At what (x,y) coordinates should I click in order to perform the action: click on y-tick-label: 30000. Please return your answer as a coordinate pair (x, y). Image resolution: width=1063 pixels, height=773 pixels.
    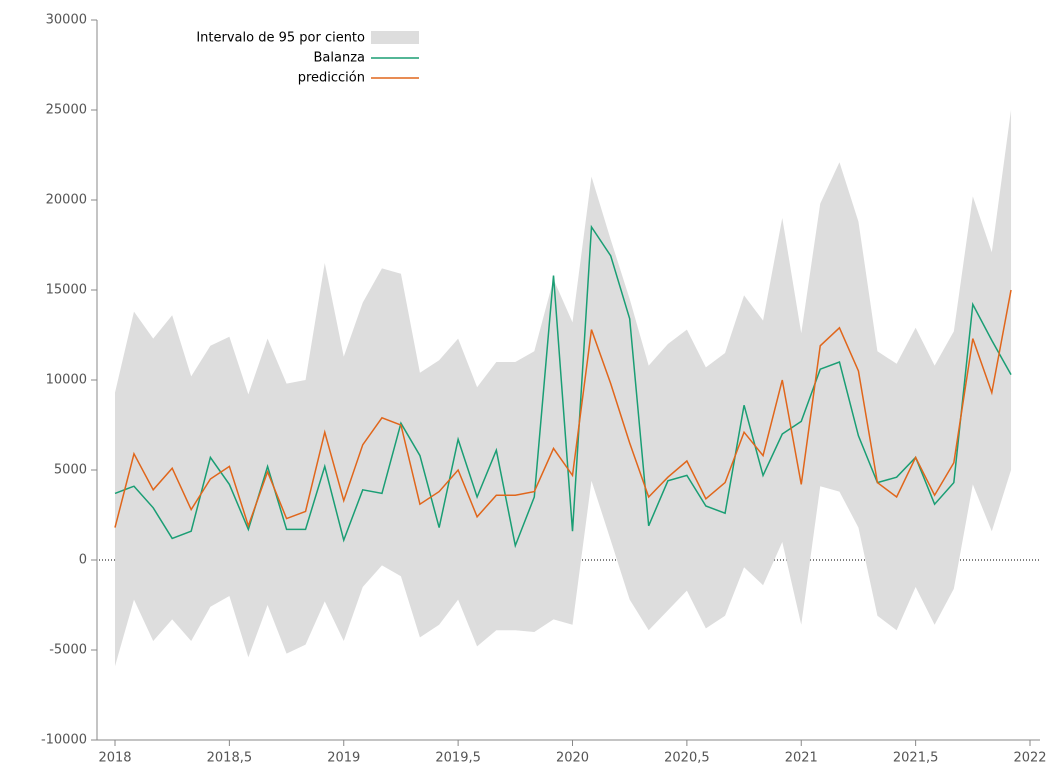
    Looking at the image, I should click on (66, 20).